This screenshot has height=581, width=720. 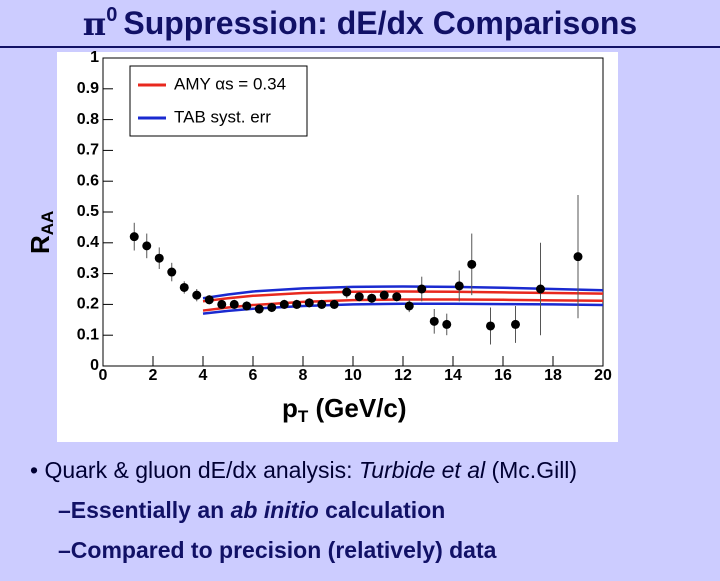 I want to click on bullet-text: calculation, so click(x=382, y=510).